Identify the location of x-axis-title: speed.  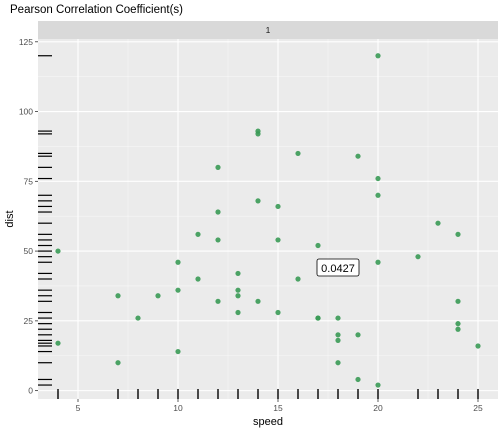
(268, 422).